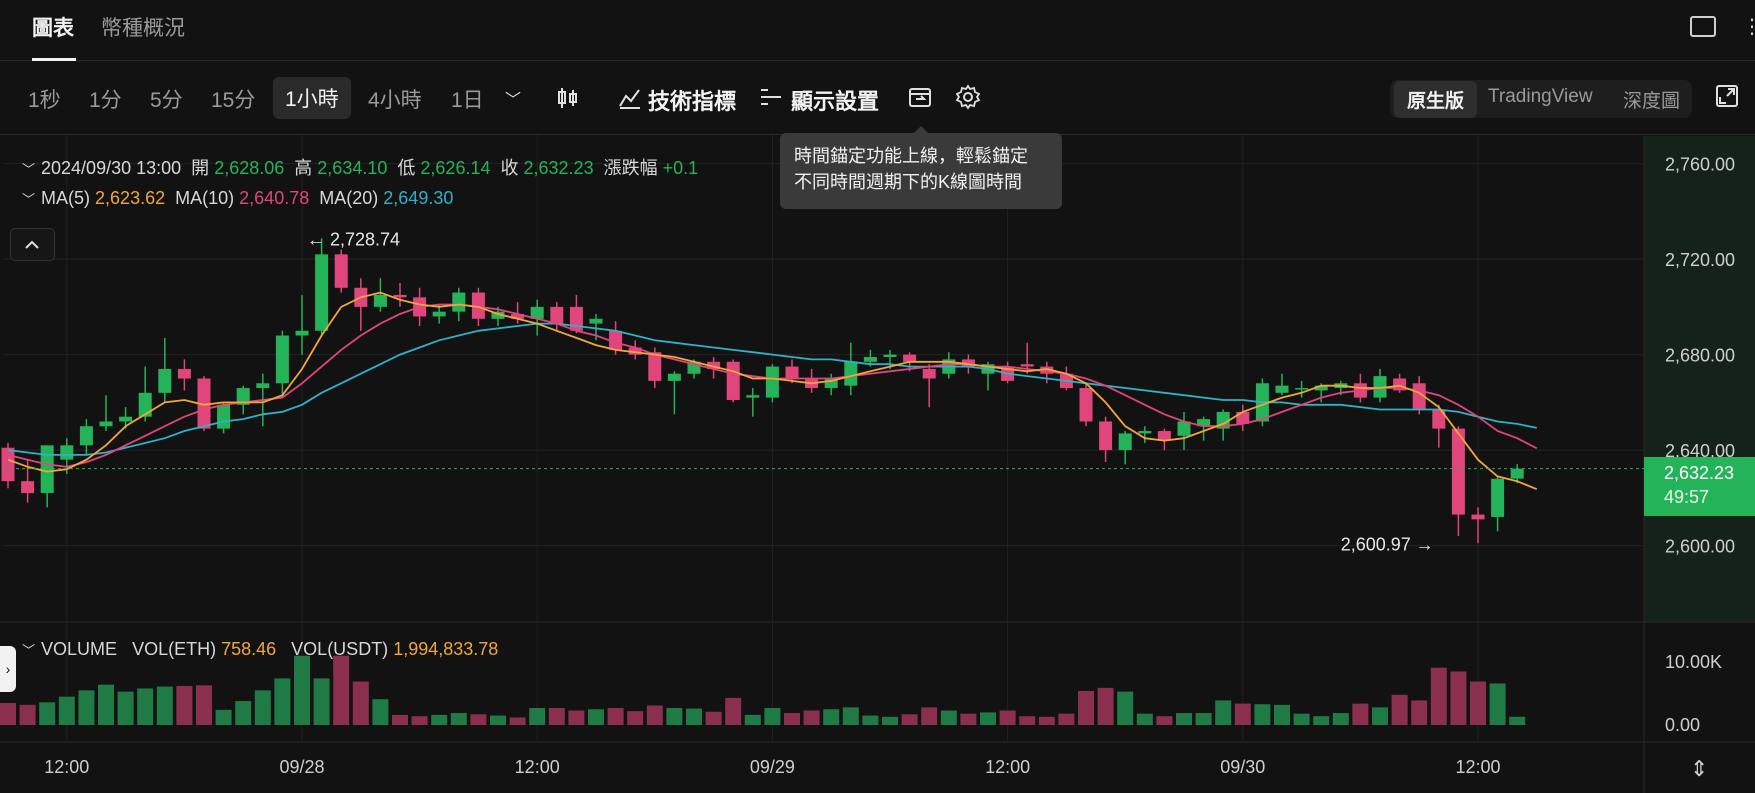 The image size is (1755, 793). Describe the element at coordinates (921, 171) in the screenshot. I see `feature-tooltip: 時間錨定功能上線，輕鬆錨定 不同時間週期下的K線圖時間` at that location.